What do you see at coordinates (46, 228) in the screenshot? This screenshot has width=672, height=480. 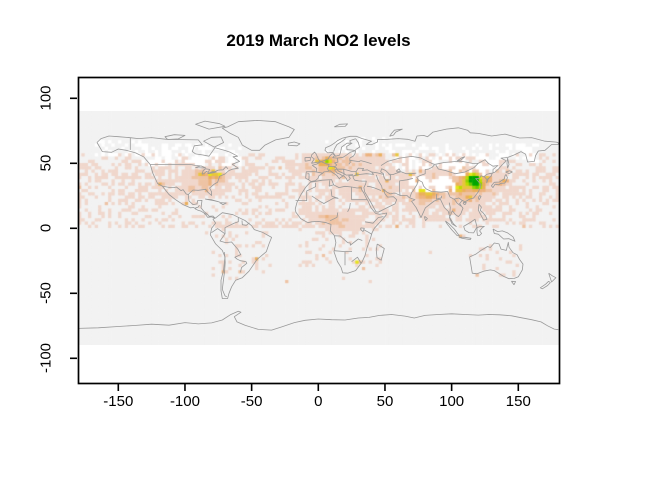 I see `y-axis-tick-label: 0` at bounding box center [46, 228].